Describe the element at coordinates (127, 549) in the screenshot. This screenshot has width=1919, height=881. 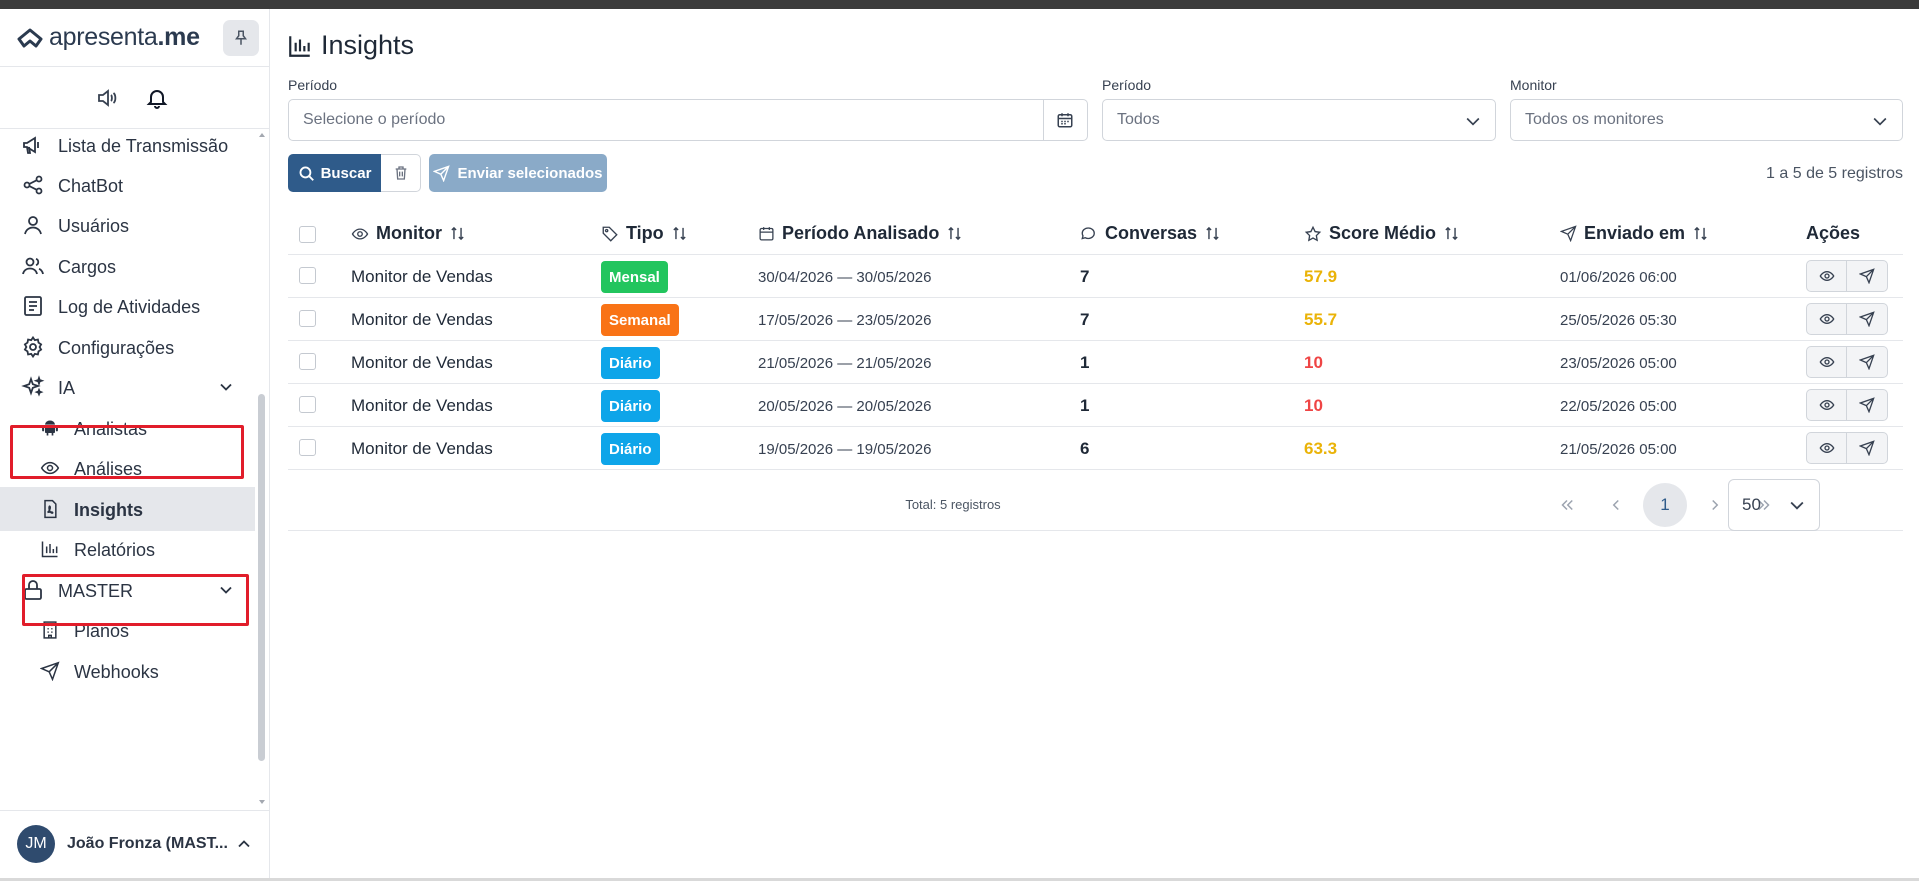
I see `sidebar-item-relatorios: Relatórios` at that location.